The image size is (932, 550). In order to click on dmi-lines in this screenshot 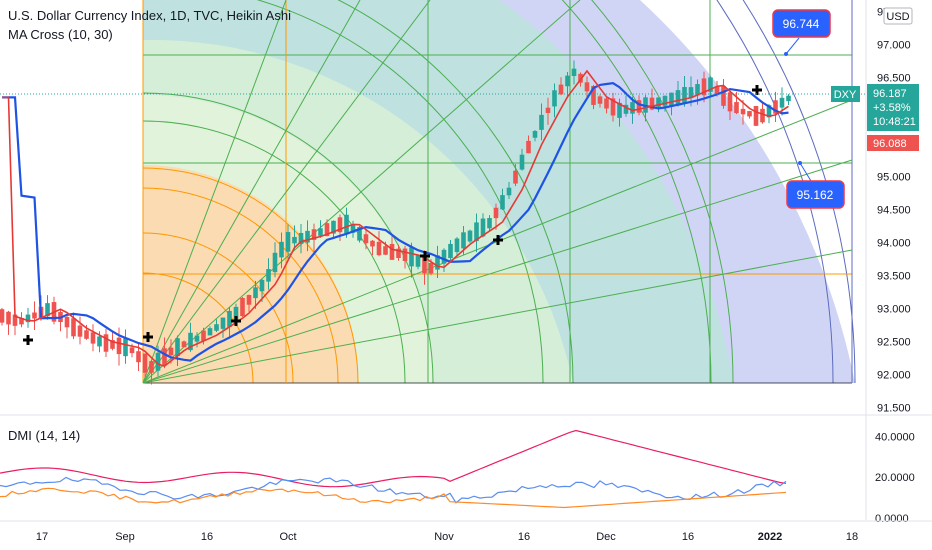, I will do `click(393, 469)`.